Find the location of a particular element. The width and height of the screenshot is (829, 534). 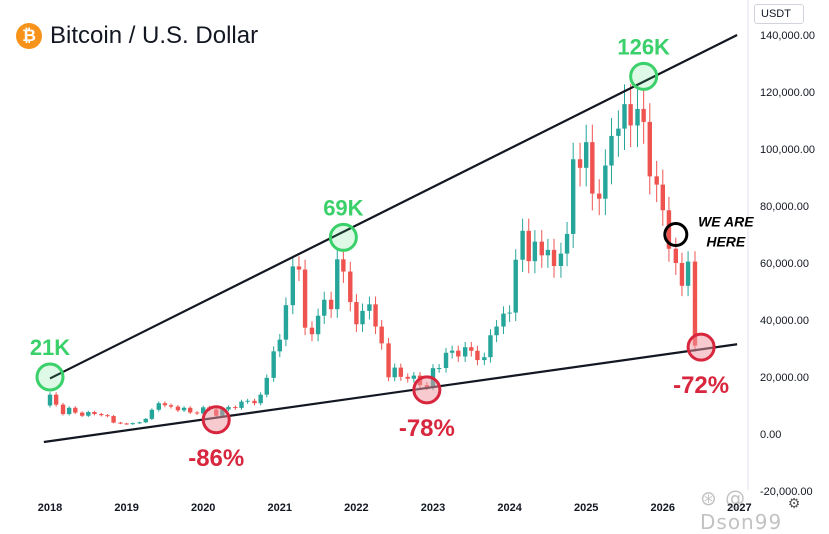

current-position-label: HERE is located at coordinates (726, 242).